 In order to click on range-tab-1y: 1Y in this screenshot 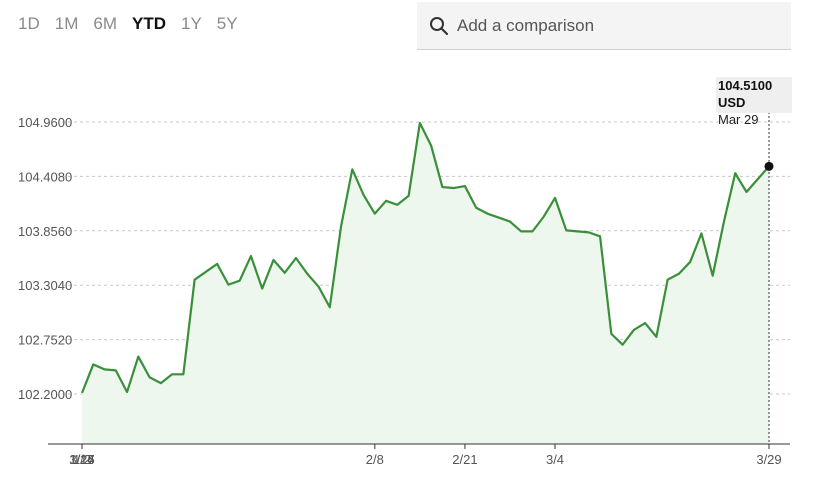, I will do `click(191, 23)`.